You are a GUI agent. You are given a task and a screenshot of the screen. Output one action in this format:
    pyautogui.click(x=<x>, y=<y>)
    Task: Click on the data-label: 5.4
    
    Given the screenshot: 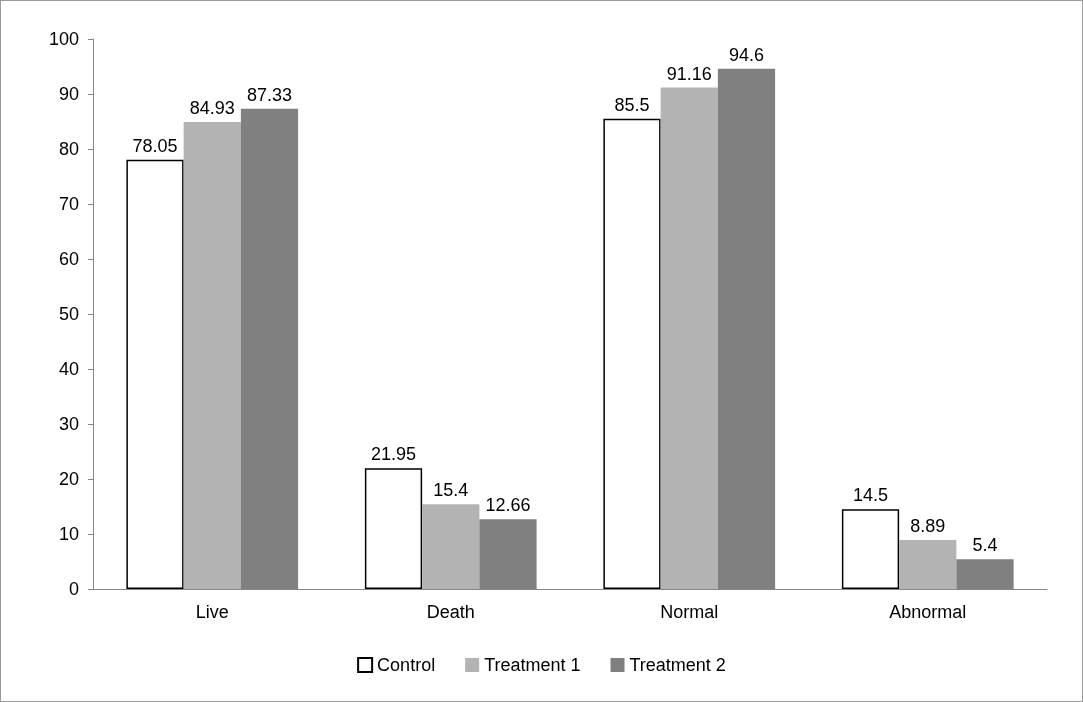 What is the action you would take?
    pyautogui.click(x=985, y=545)
    